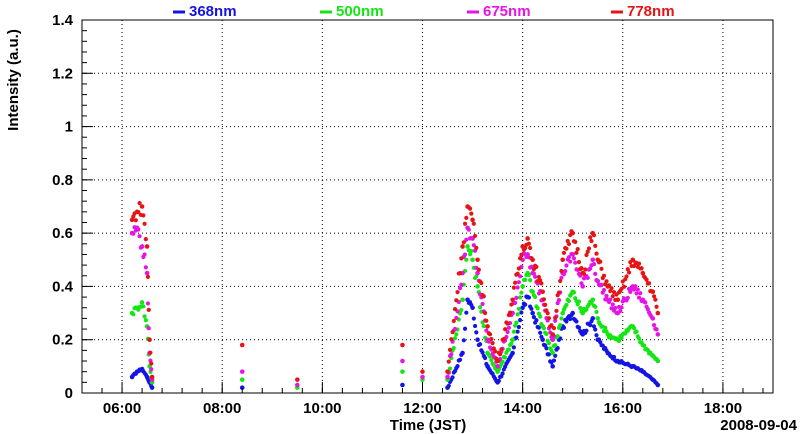 The width and height of the screenshot is (800, 434). I want to click on x-tick-label: 12:00, so click(422, 408).